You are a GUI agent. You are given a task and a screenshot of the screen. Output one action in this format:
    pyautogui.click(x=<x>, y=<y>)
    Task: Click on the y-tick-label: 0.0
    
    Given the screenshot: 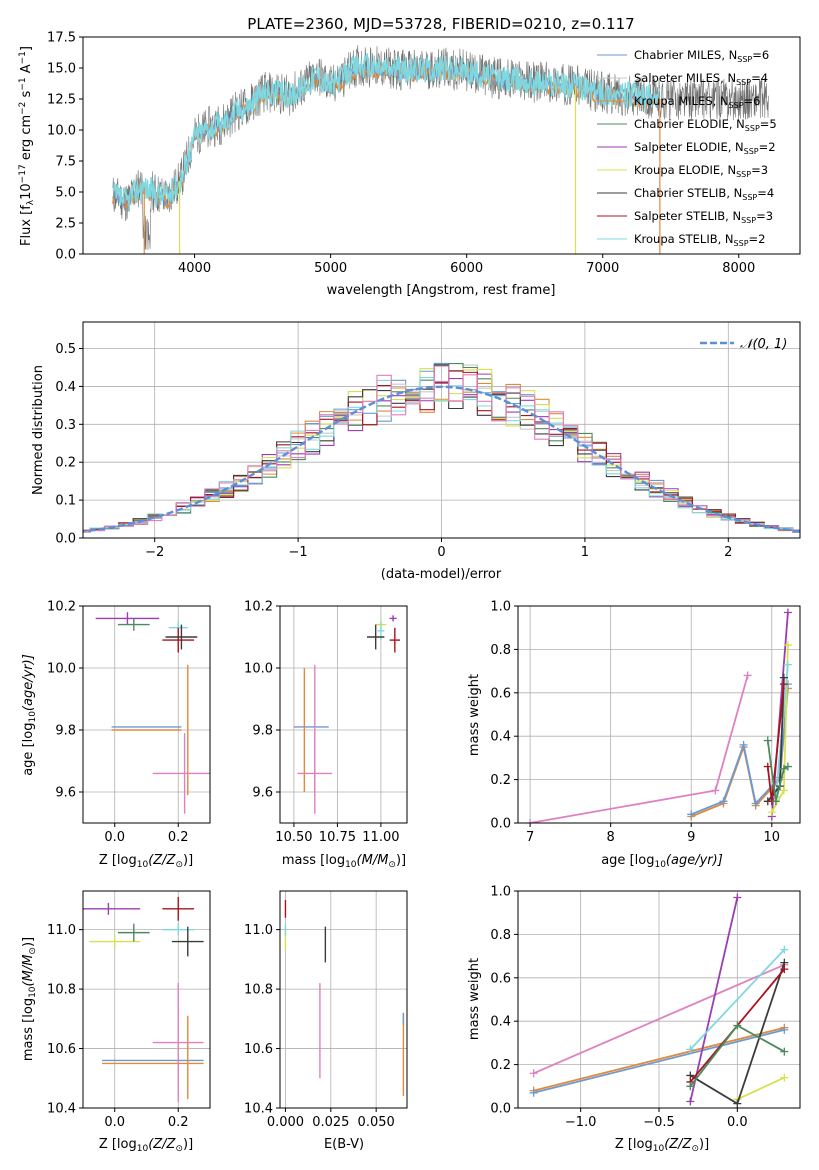 What is the action you would take?
    pyautogui.click(x=500, y=1109)
    